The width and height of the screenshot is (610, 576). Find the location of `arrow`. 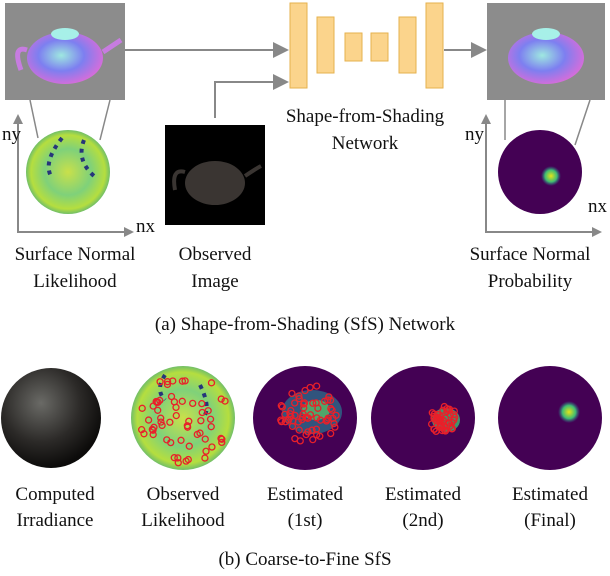

arrow is located at coordinates (251, 96).